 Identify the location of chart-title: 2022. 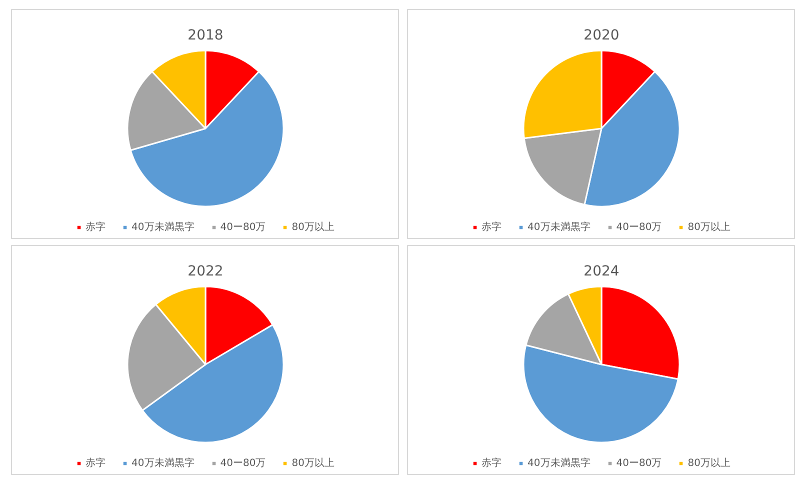
(206, 272).